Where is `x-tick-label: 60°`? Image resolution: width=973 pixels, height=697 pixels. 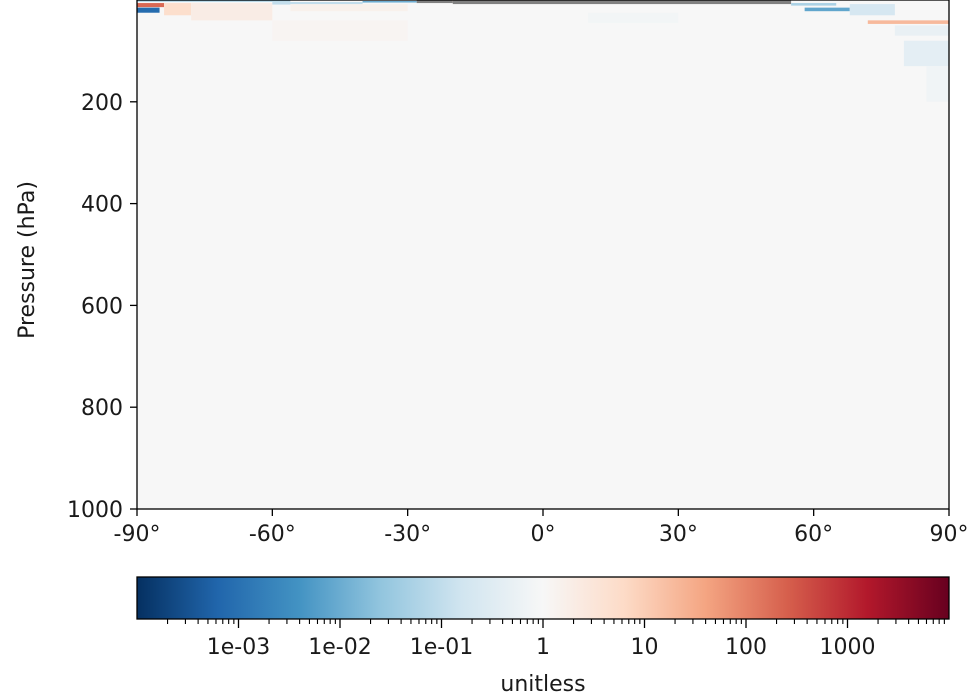 x-tick-label: 60° is located at coordinates (813, 534).